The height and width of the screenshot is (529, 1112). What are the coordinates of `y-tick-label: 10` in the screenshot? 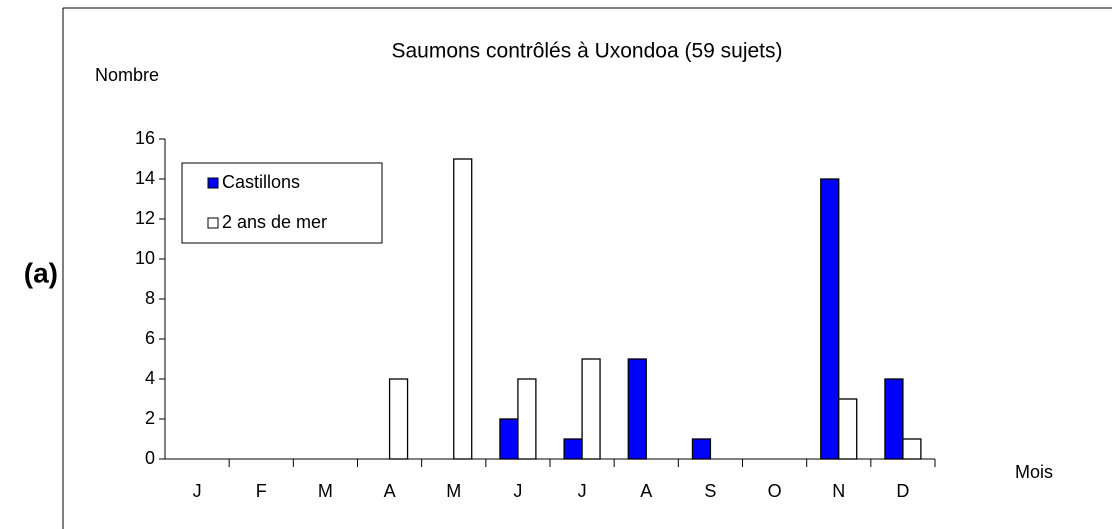 It's located at (145, 258).